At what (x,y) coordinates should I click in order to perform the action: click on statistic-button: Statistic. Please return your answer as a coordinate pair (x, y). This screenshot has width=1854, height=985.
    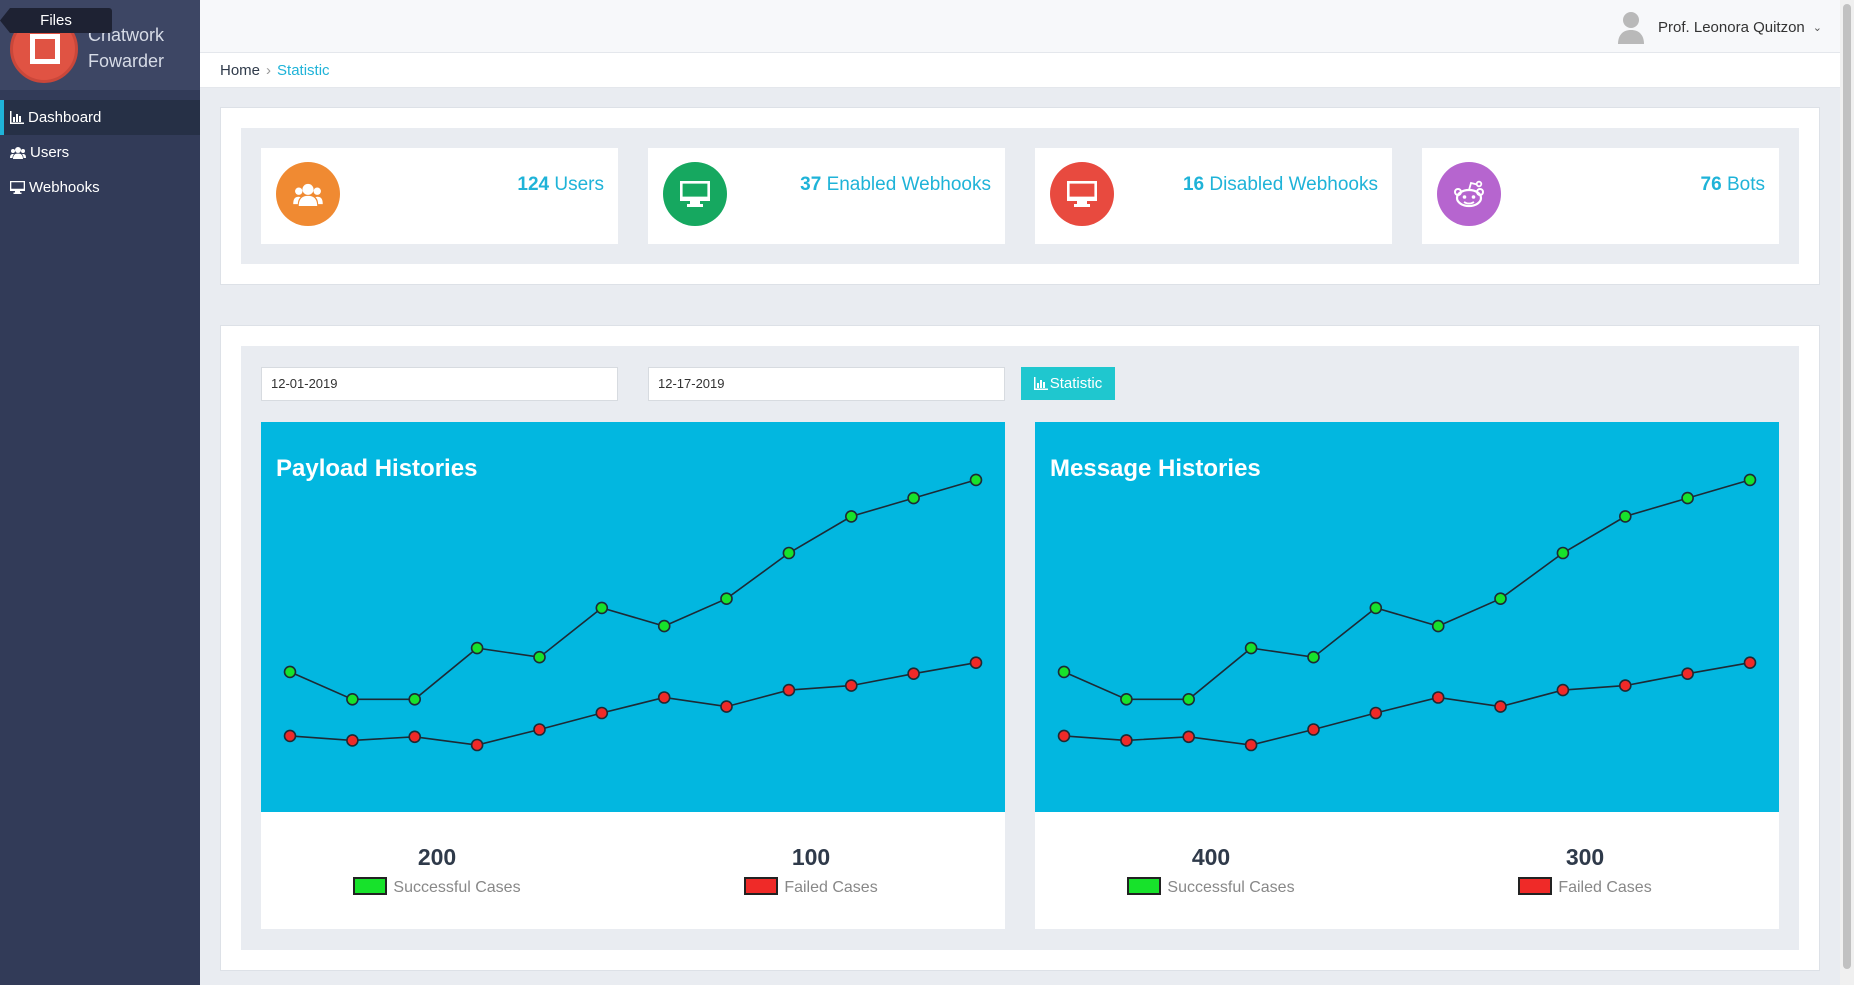
    Looking at the image, I should click on (1068, 383).